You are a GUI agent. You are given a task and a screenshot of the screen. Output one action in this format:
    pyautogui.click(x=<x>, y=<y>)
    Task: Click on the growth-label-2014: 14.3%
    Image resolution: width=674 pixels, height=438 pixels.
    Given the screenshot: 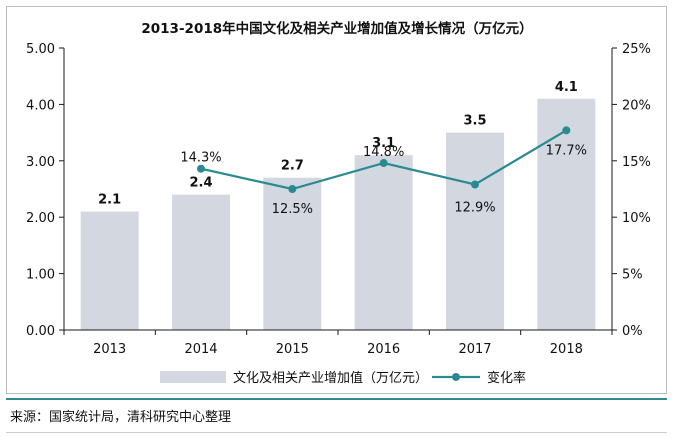 What is the action you would take?
    pyautogui.click(x=200, y=158)
    